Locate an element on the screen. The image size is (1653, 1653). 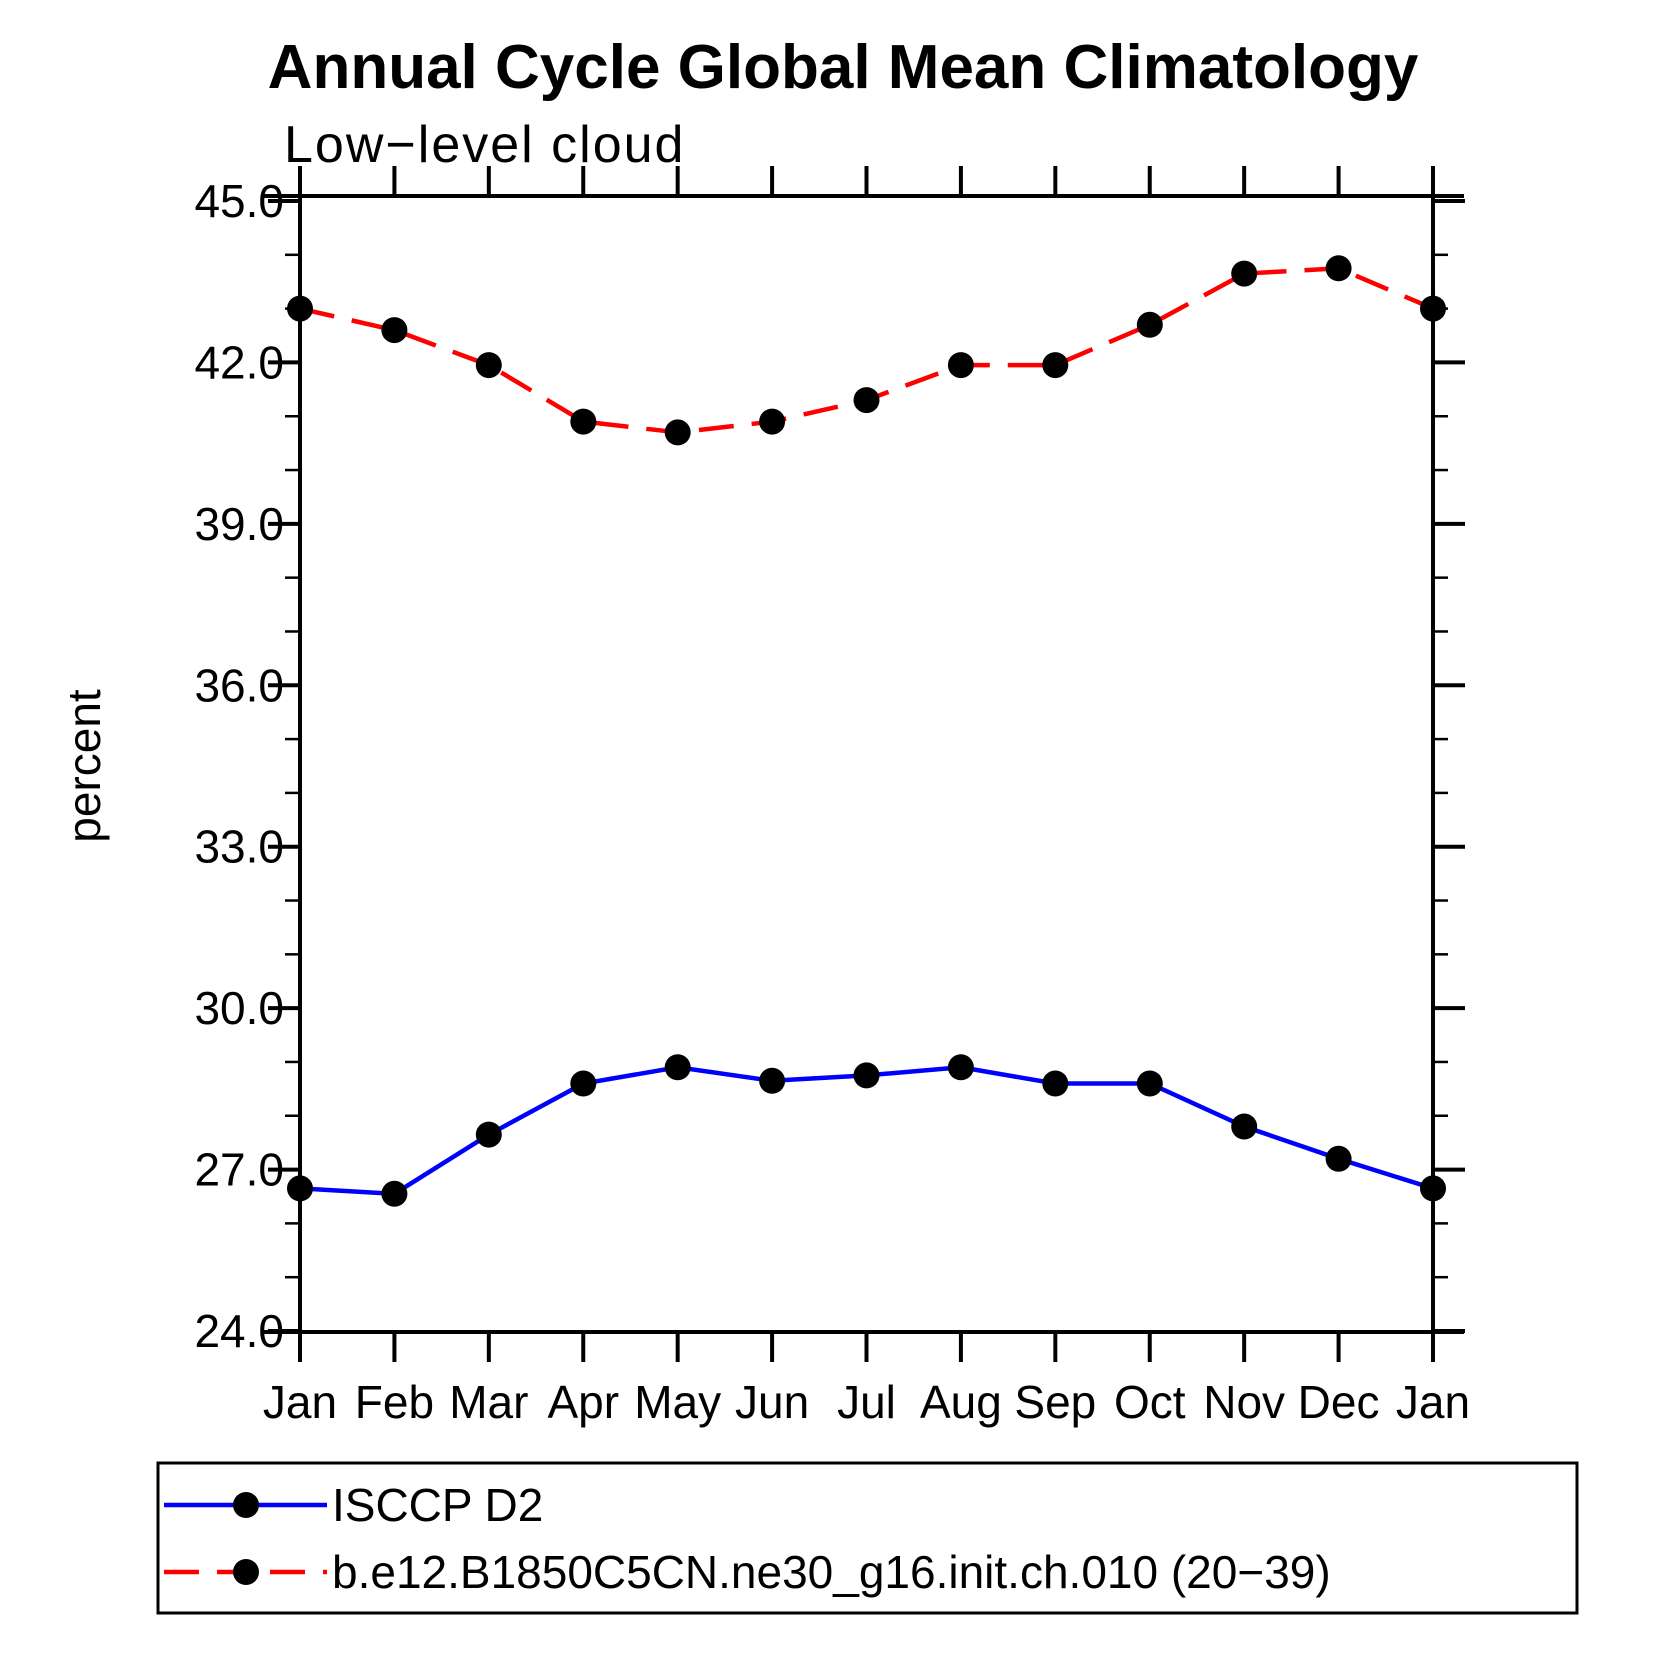
x-tick-label: Sep is located at coordinates (1055, 1402).